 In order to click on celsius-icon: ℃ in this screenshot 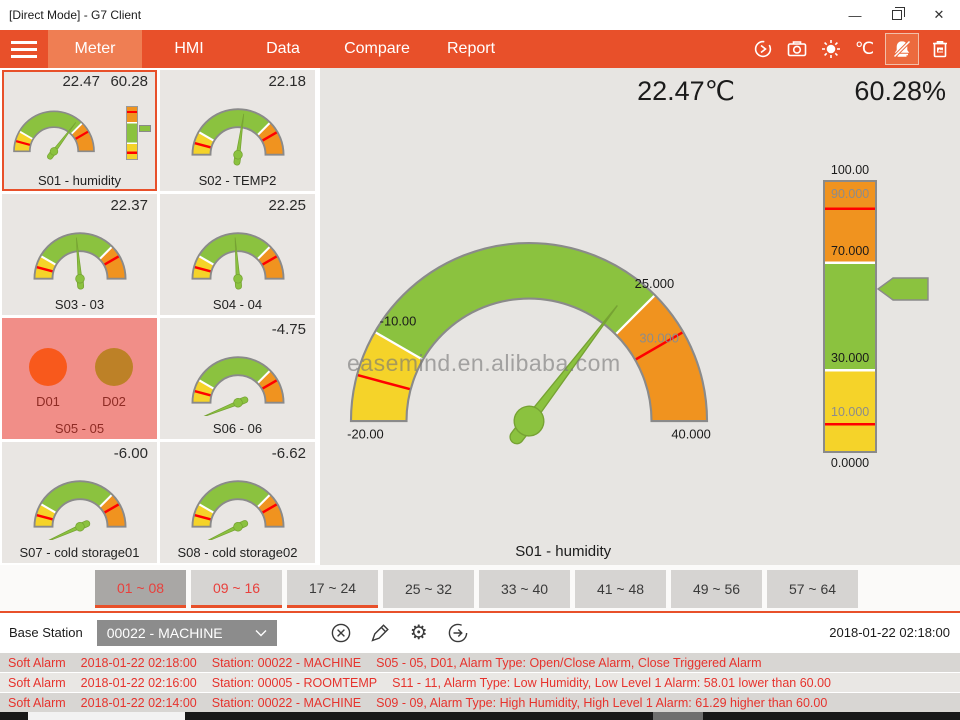, I will do `click(864, 48)`.